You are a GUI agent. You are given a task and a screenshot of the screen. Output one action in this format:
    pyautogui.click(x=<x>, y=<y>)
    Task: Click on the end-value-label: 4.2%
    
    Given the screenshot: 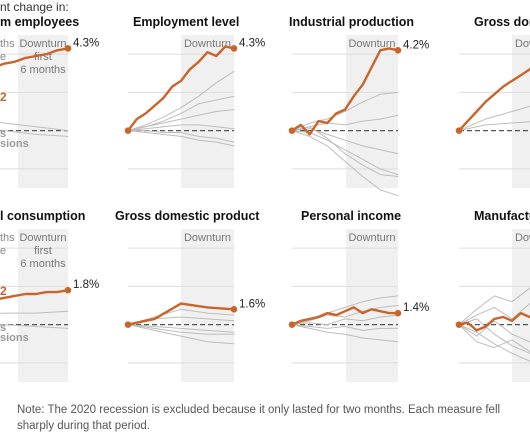 What is the action you would take?
    pyautogui.click(x=416, y=45)
    